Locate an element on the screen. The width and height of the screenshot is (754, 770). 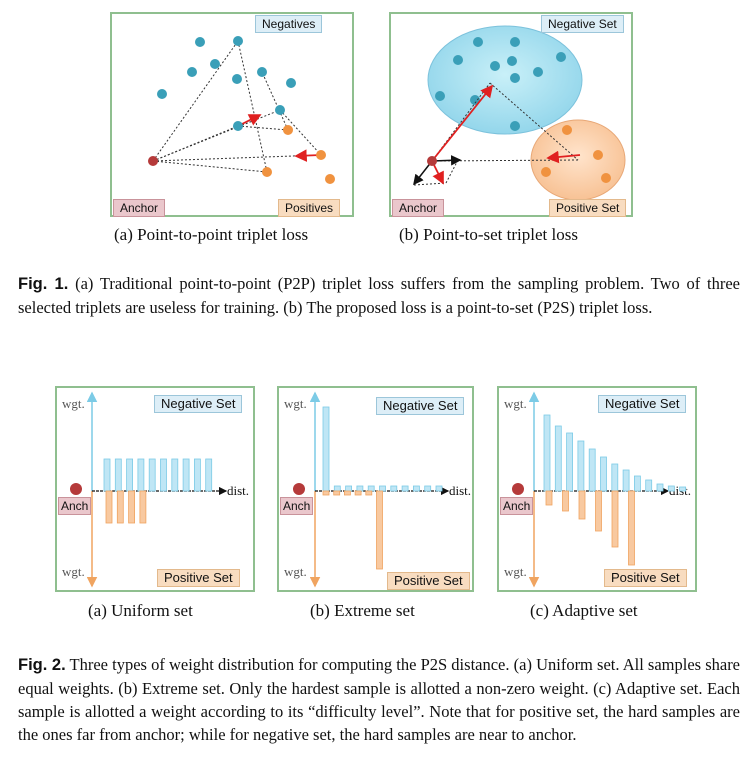
fig1a-negative-points is located at coordinates (226, 83).